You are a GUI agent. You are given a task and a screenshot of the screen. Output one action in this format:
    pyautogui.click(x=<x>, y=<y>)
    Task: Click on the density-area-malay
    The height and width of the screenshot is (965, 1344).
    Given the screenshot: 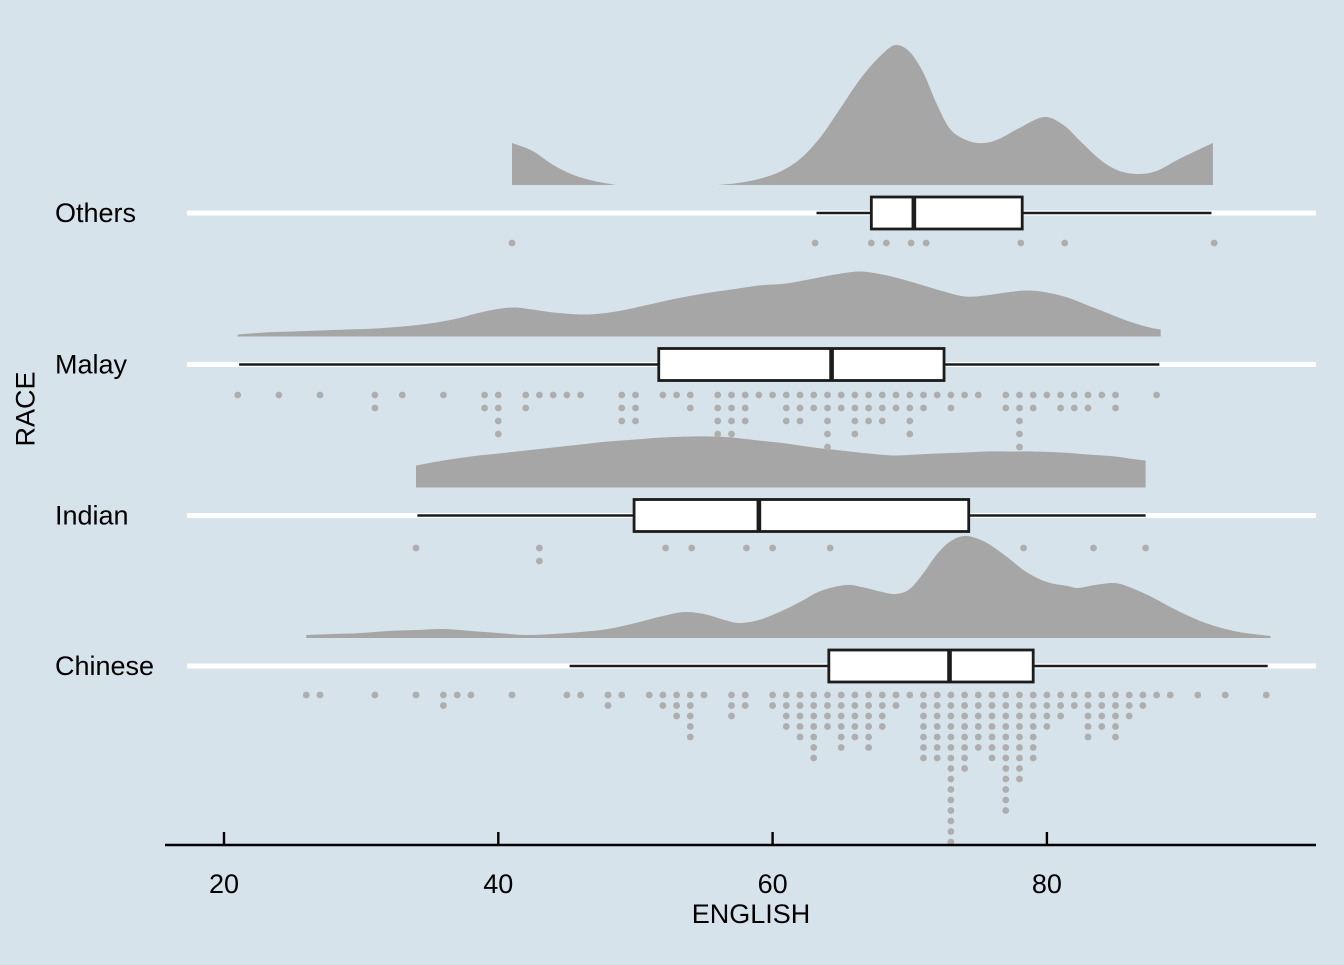 What is the action you would take?
    pyautogui.click(x=699, y=304)
    